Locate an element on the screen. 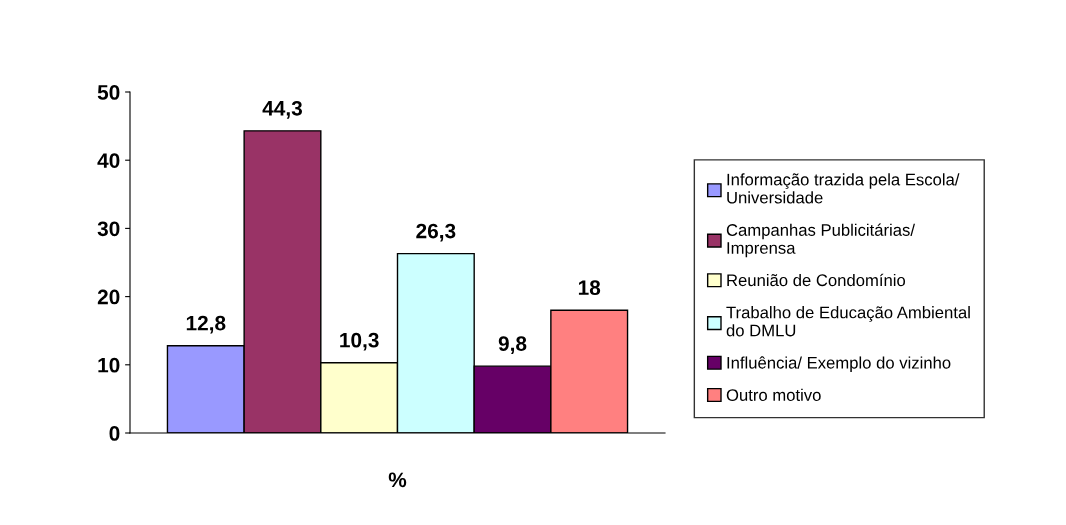 The height and width of the screenshot is (525, 1066). data-label: 44,3 is located at coordinates (282, 109).